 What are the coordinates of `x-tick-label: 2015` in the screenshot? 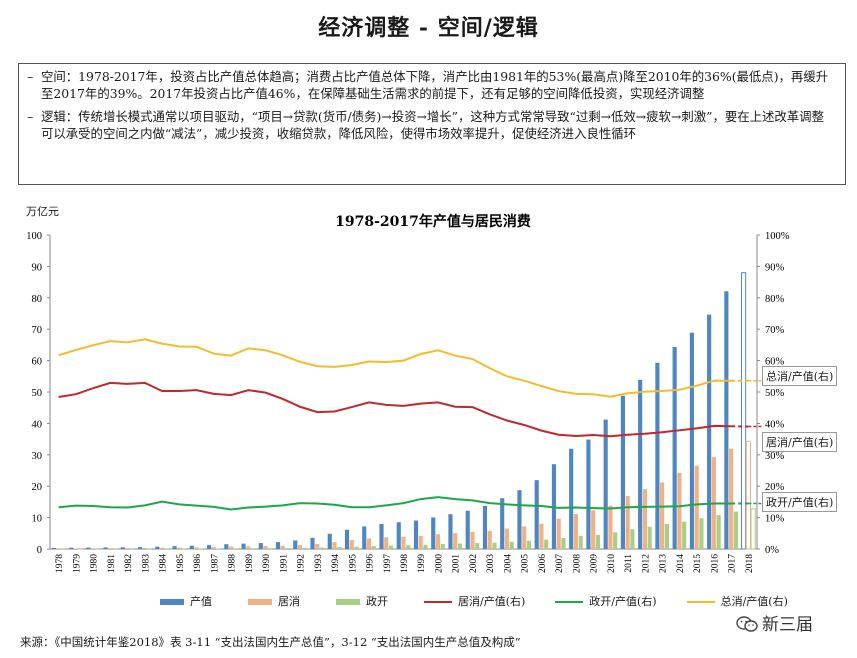 It's located at (698, 563).